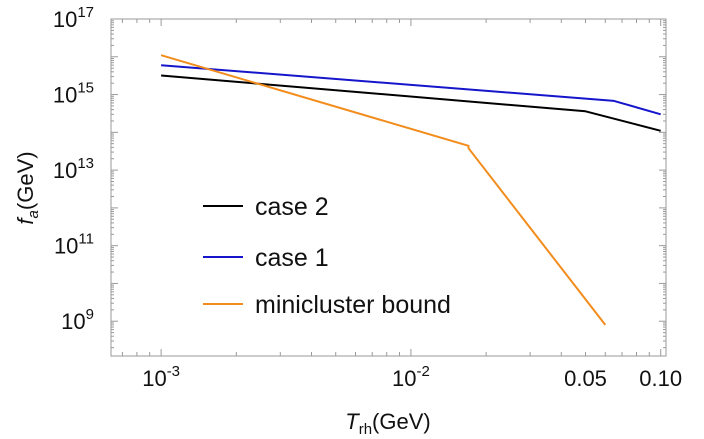 This screenshot has height=439, width=704. Describe the element at coordinates (292, 258) in the screenshot. I see `legend-label-case-1: case 1` at that location.